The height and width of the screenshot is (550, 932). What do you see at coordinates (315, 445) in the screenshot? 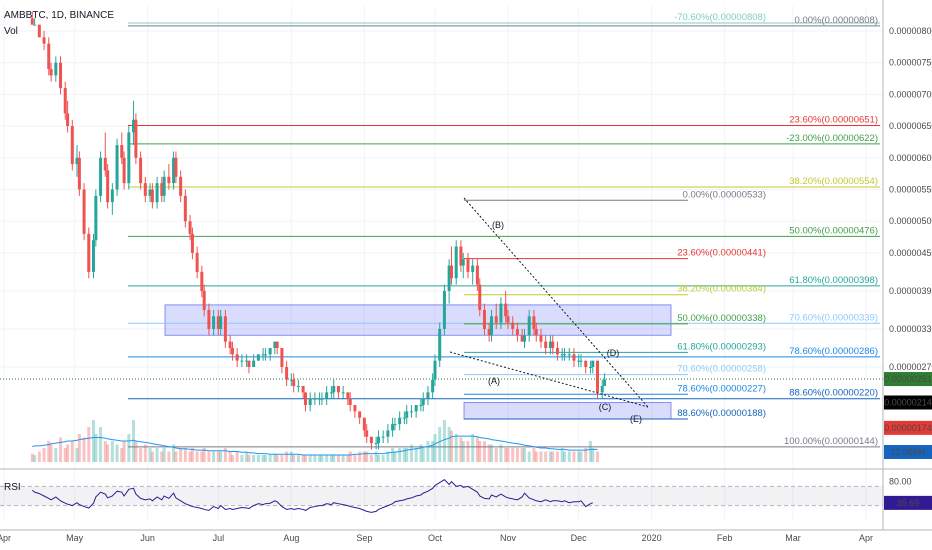
I see `volume-ma-line` at bounding box center [315, 445].